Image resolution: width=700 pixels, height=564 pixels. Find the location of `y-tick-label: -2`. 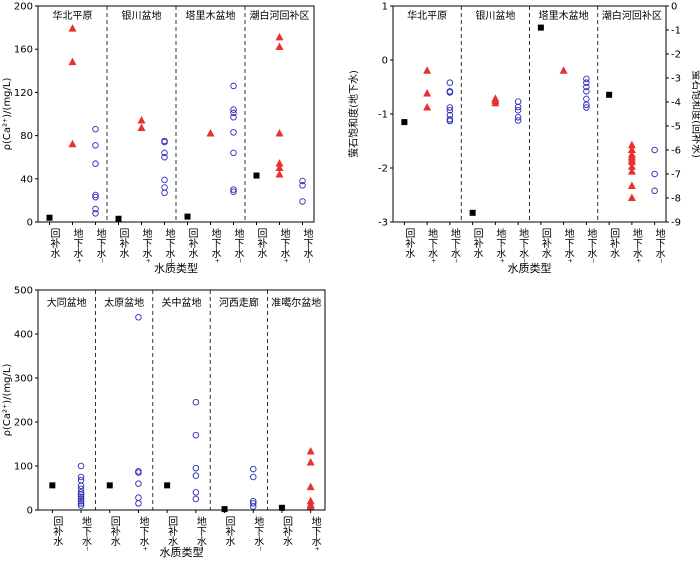

y-tick-label: -2 is located at coordinates (383, 169).